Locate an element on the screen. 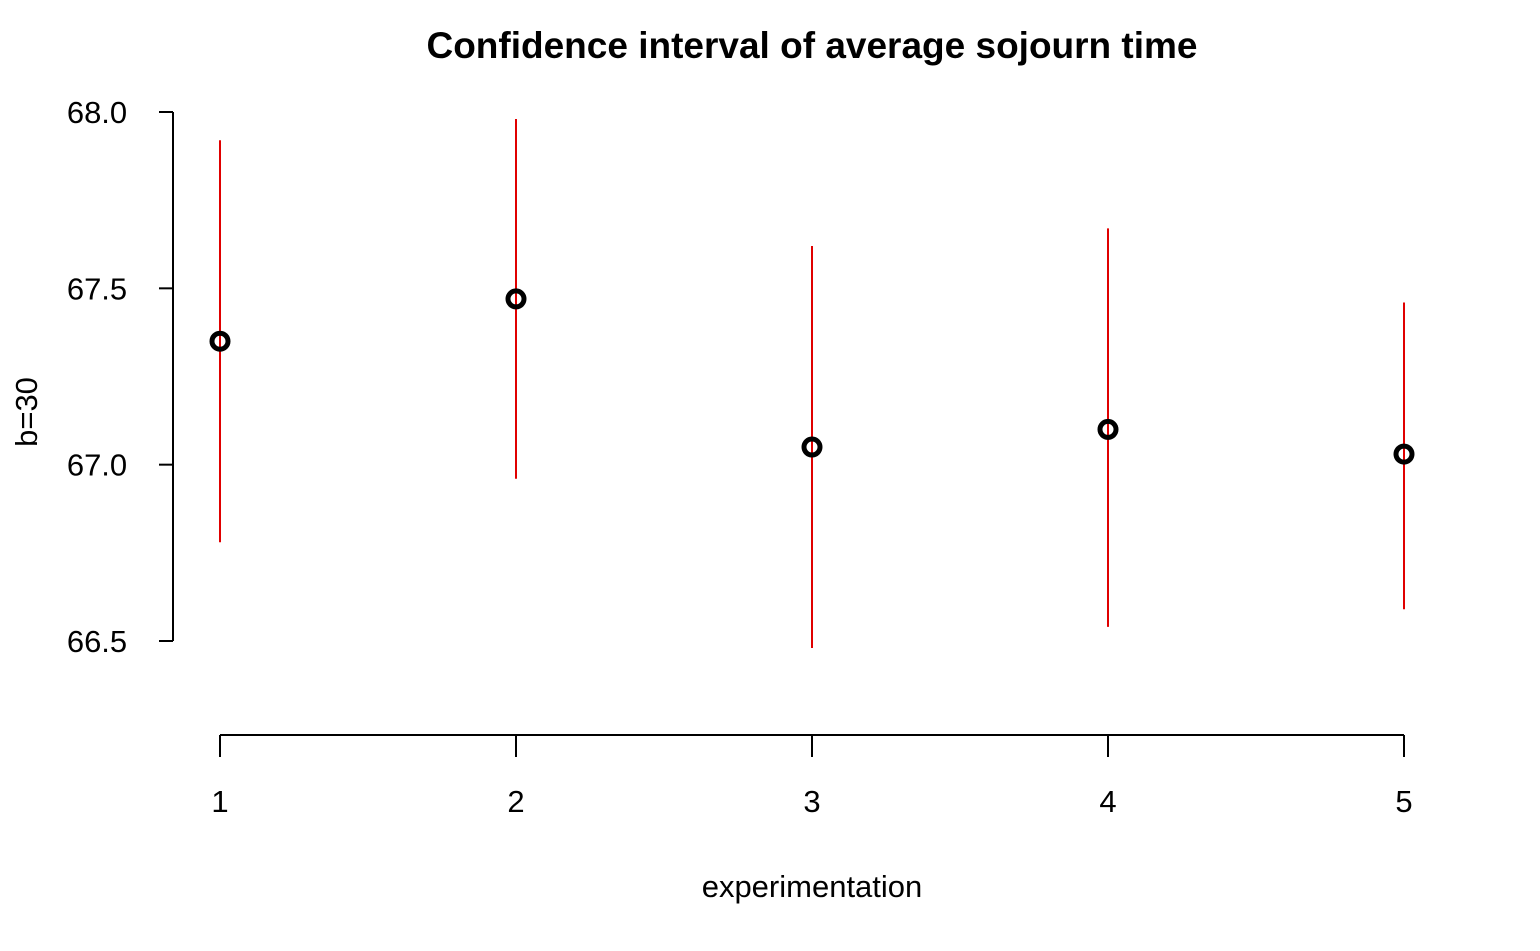 The height and width of the screenshot is (951, 1540). y-tick-label: 66.5 is located at coordinates (97, 641).